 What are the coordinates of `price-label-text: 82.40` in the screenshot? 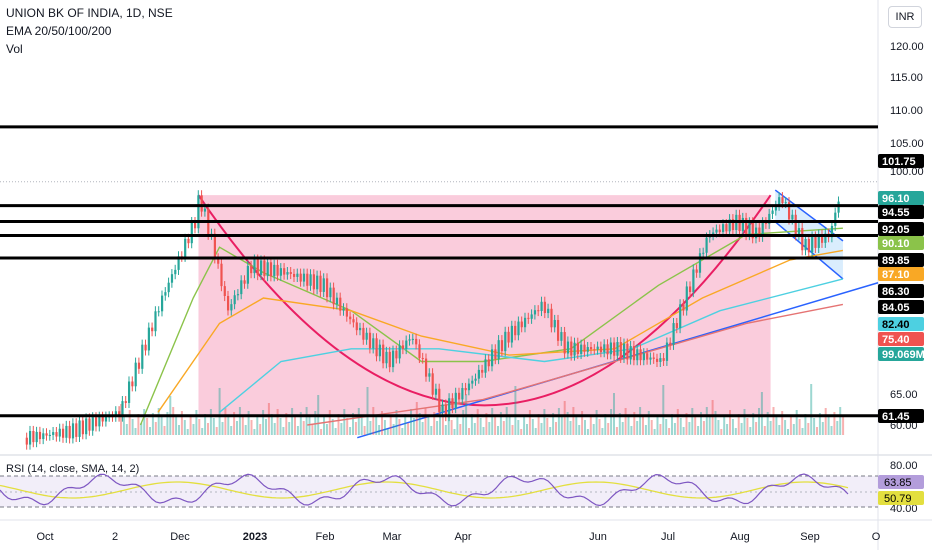 It's located at (896, 325).